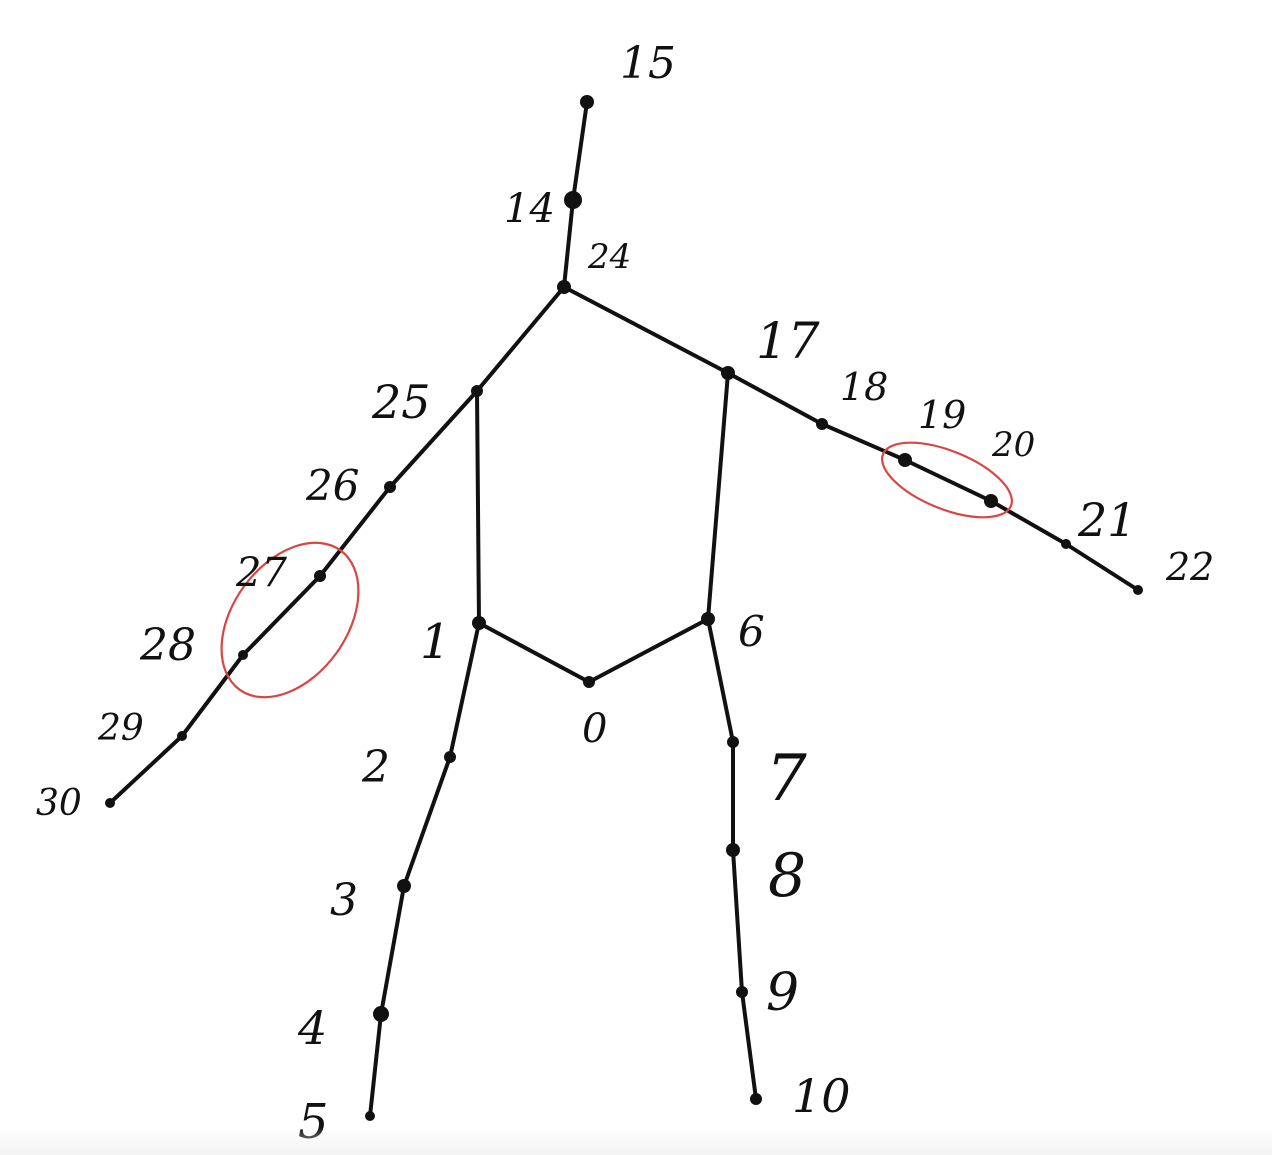  Describe the element at coordinates (821, 1096) in the screenshot. I see `joint-label-10: 10` at that location.